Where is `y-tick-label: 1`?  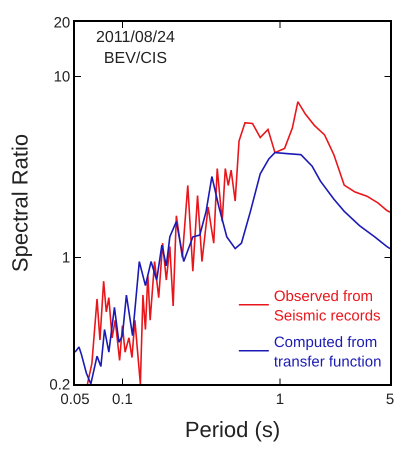 y-tick-label: 1 is located at coordinates (66, 258).